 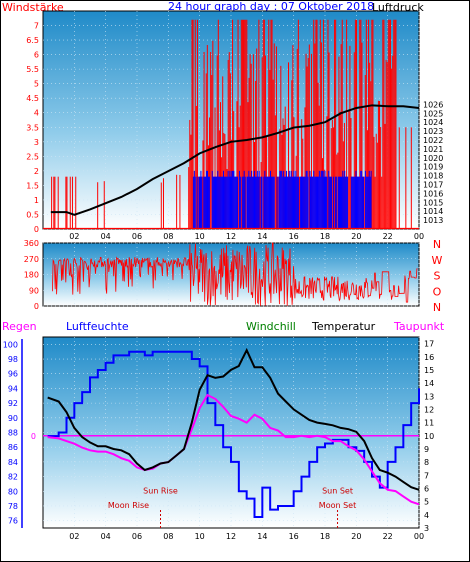 What do you see at coordinates (31, 243) in the screenshot?
I see `direction-tick-label: 360` at bounding box center [31, 243].